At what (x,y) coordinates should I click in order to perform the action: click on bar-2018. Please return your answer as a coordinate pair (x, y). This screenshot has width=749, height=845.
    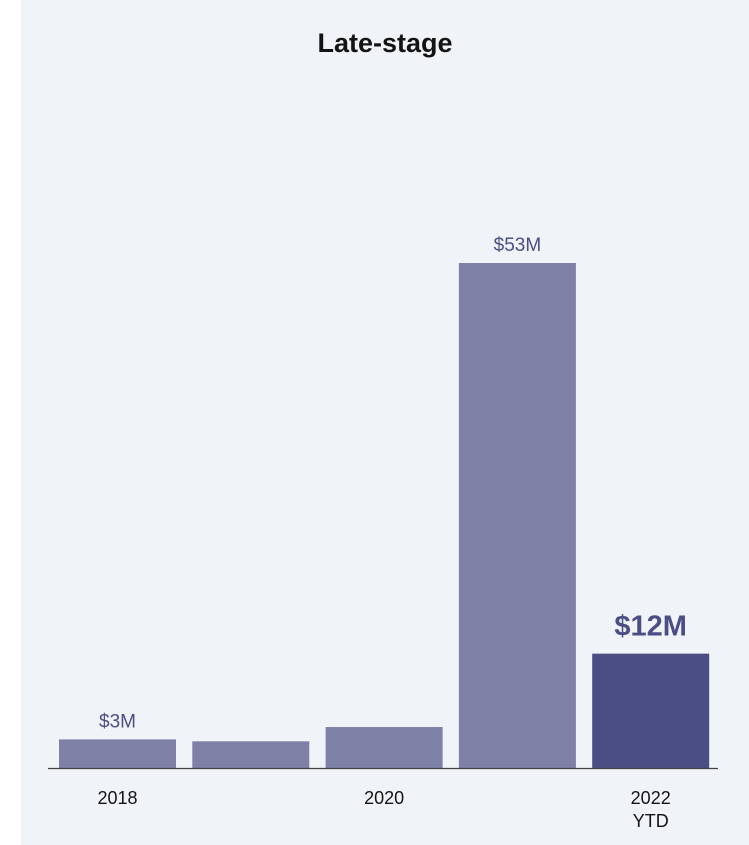
    Looking at the image, I should click on (117, 753).